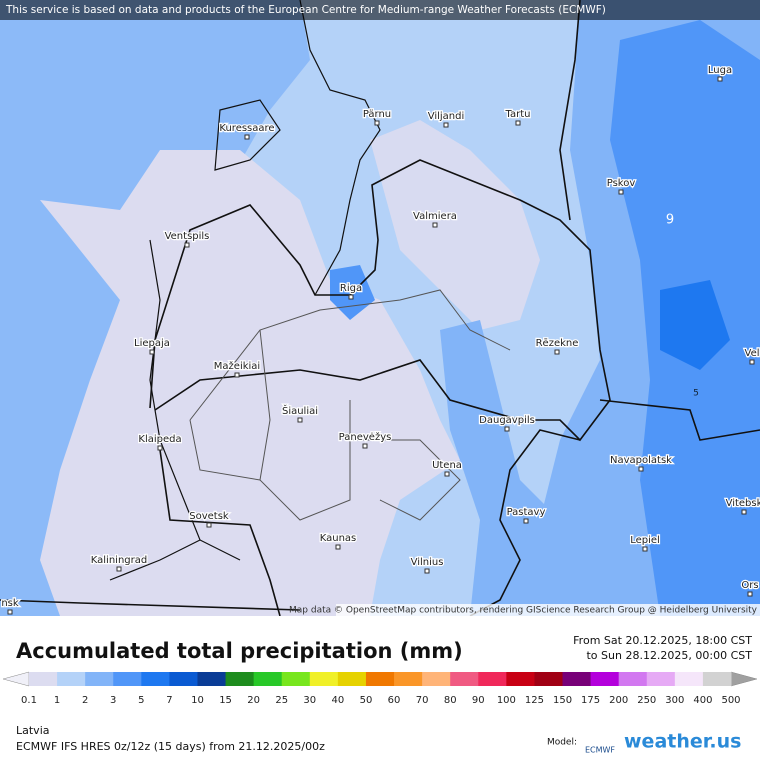 This screenshot has height=760, width=760. Describe the element at coordinates (239, 651) in the screenshot. I see `legend-title: Accumulated total precipitation (mm)` at that location.